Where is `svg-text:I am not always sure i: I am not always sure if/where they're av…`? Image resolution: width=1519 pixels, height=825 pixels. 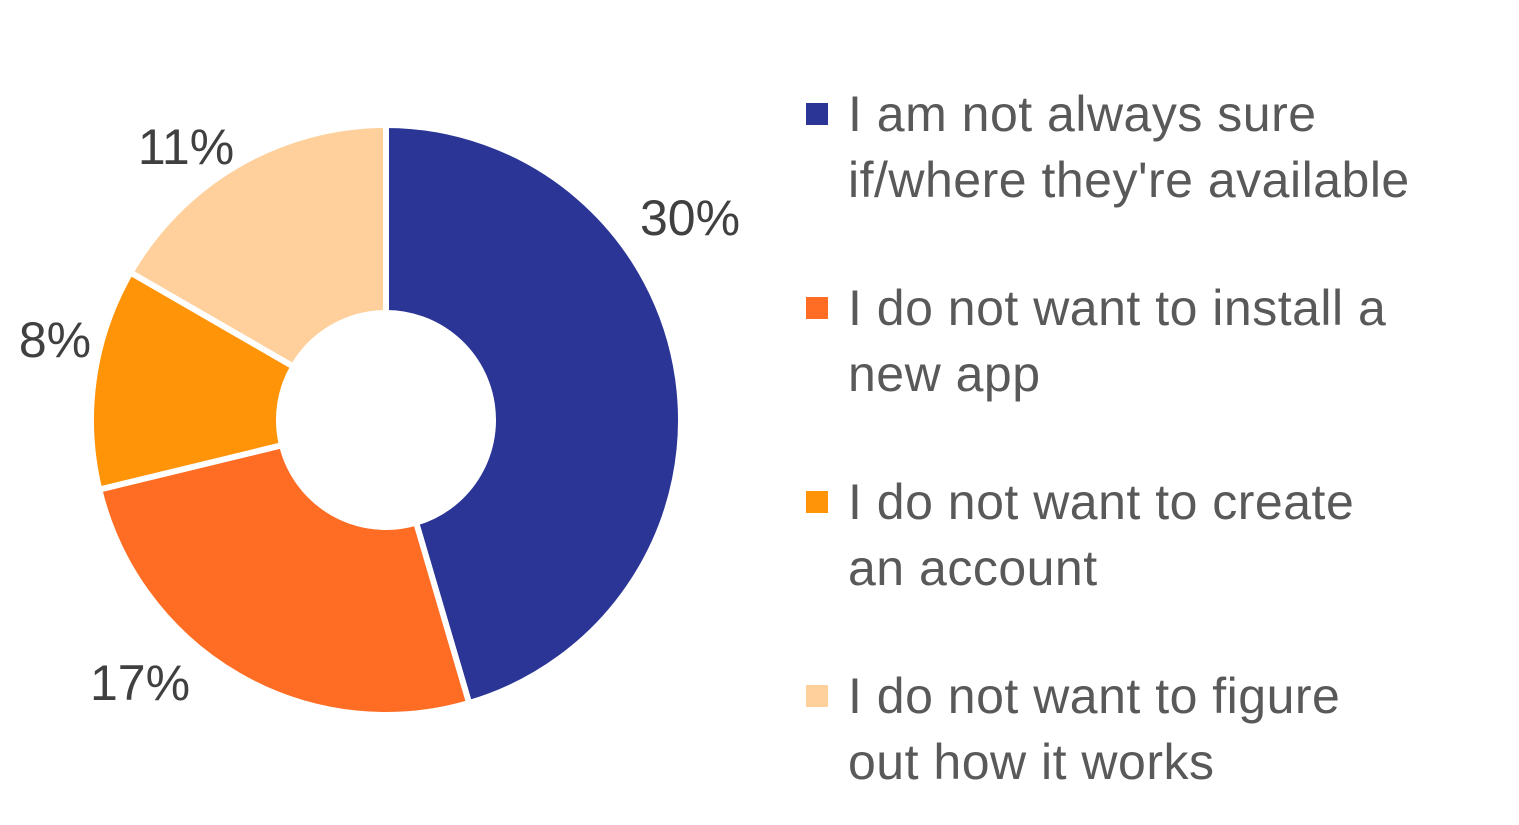 svg-text:I am not always sure i: I am not always sure if/where they're av… is located at coordinates (1129, 147).